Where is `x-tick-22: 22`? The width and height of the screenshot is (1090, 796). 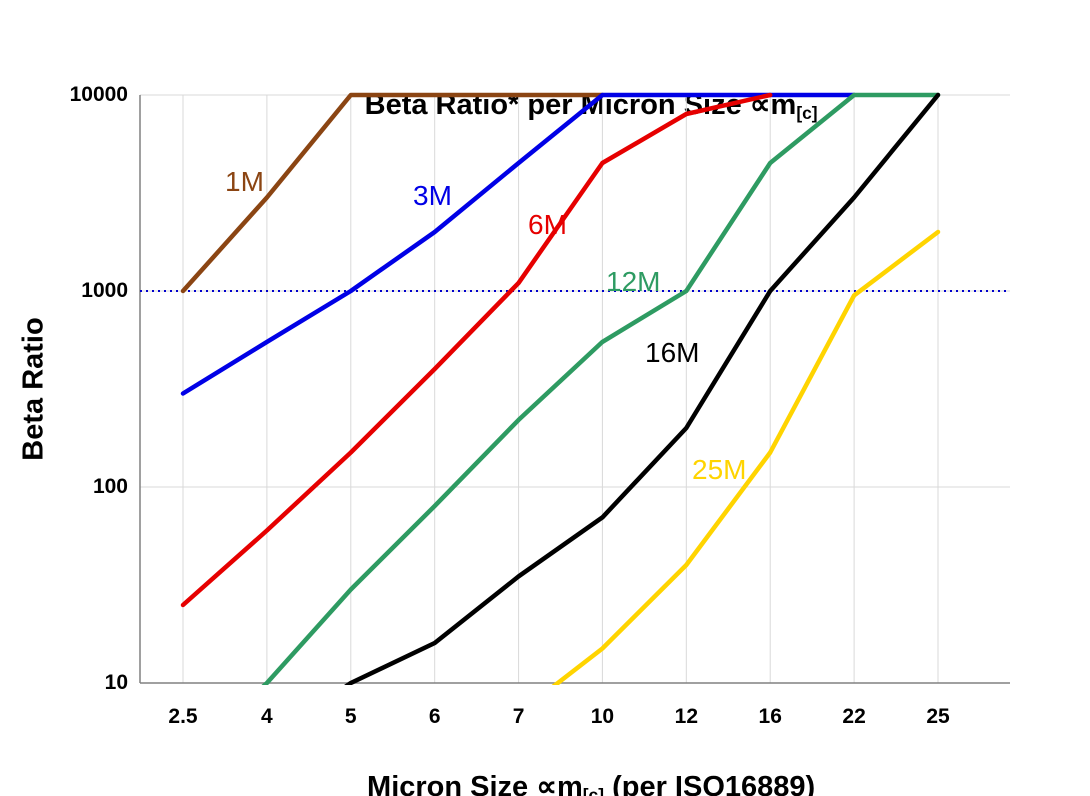 x-tick-22: 22 is located at coordinates (854, 716).